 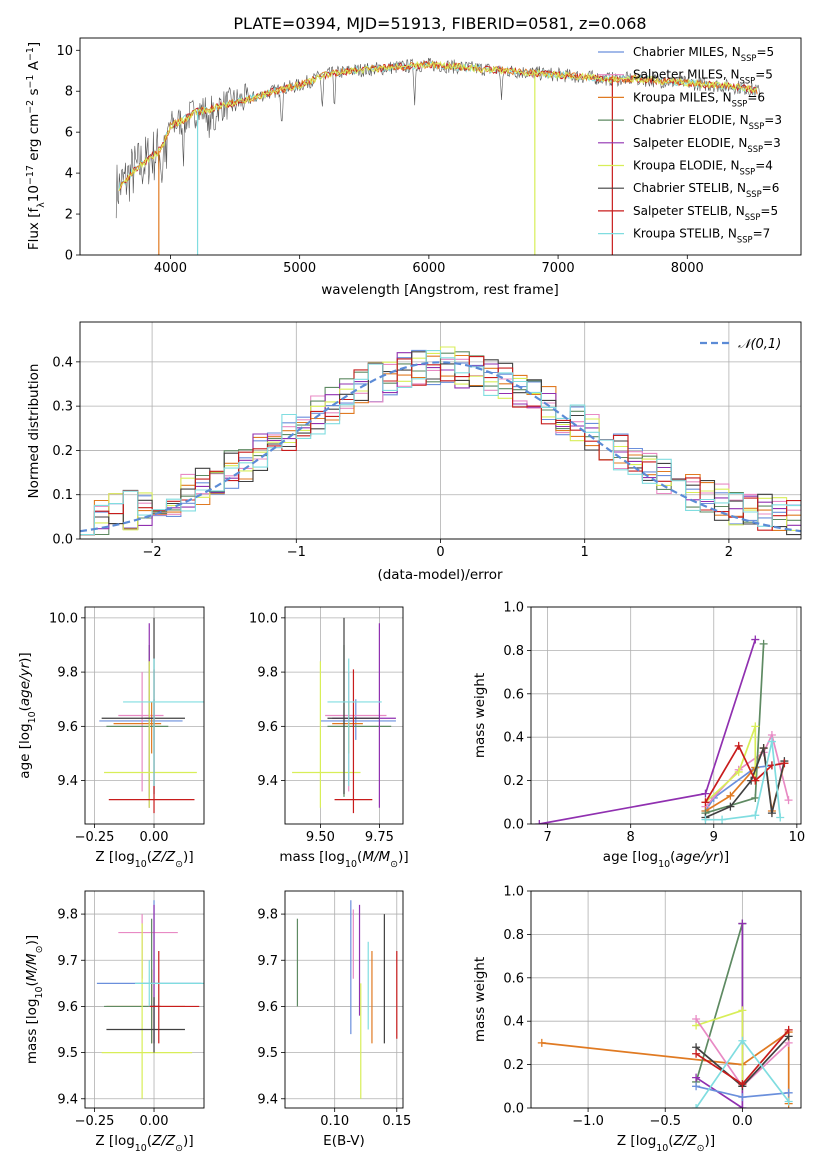 What do you see at coordinates (665, 1121) in the screenshot?
I see `x-tick-label: −0.5` at bounding box center [665, 1121].